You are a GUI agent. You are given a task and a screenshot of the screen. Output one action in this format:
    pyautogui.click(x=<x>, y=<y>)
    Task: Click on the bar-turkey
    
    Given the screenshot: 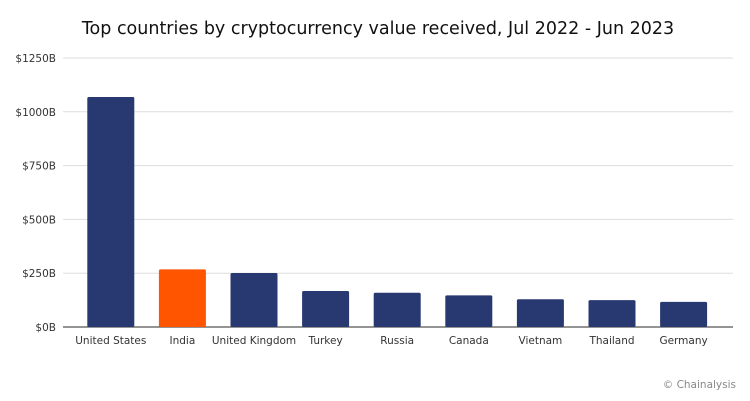 What is the action you would take?
    pyautogui.click(x=326, y=309)
    